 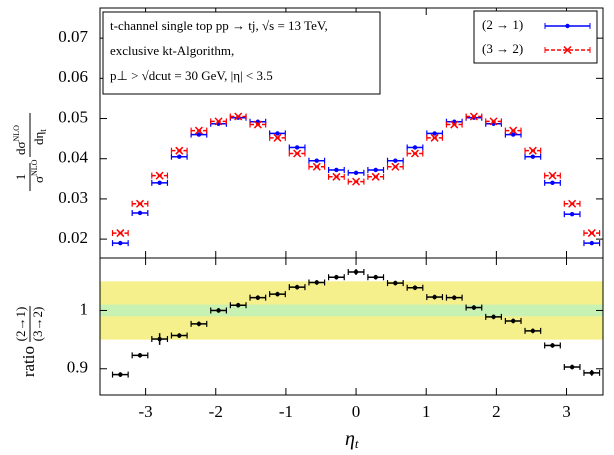 What do you see at coordinates (241, 53) in the screenshot?
I see `annotation-box` at bounding box center [241, 53].